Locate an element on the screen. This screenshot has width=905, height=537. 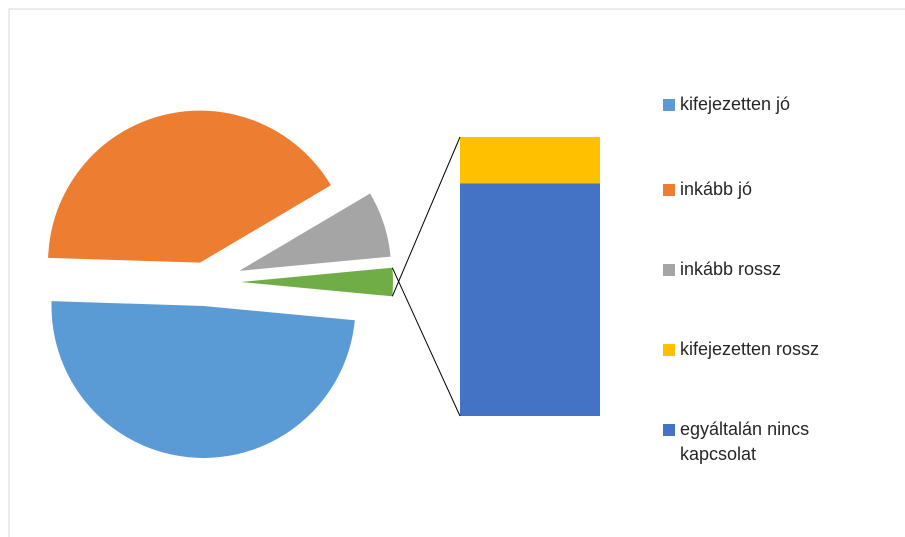
legend-item: kifejezetten jó is located at coordinates (765, 104).